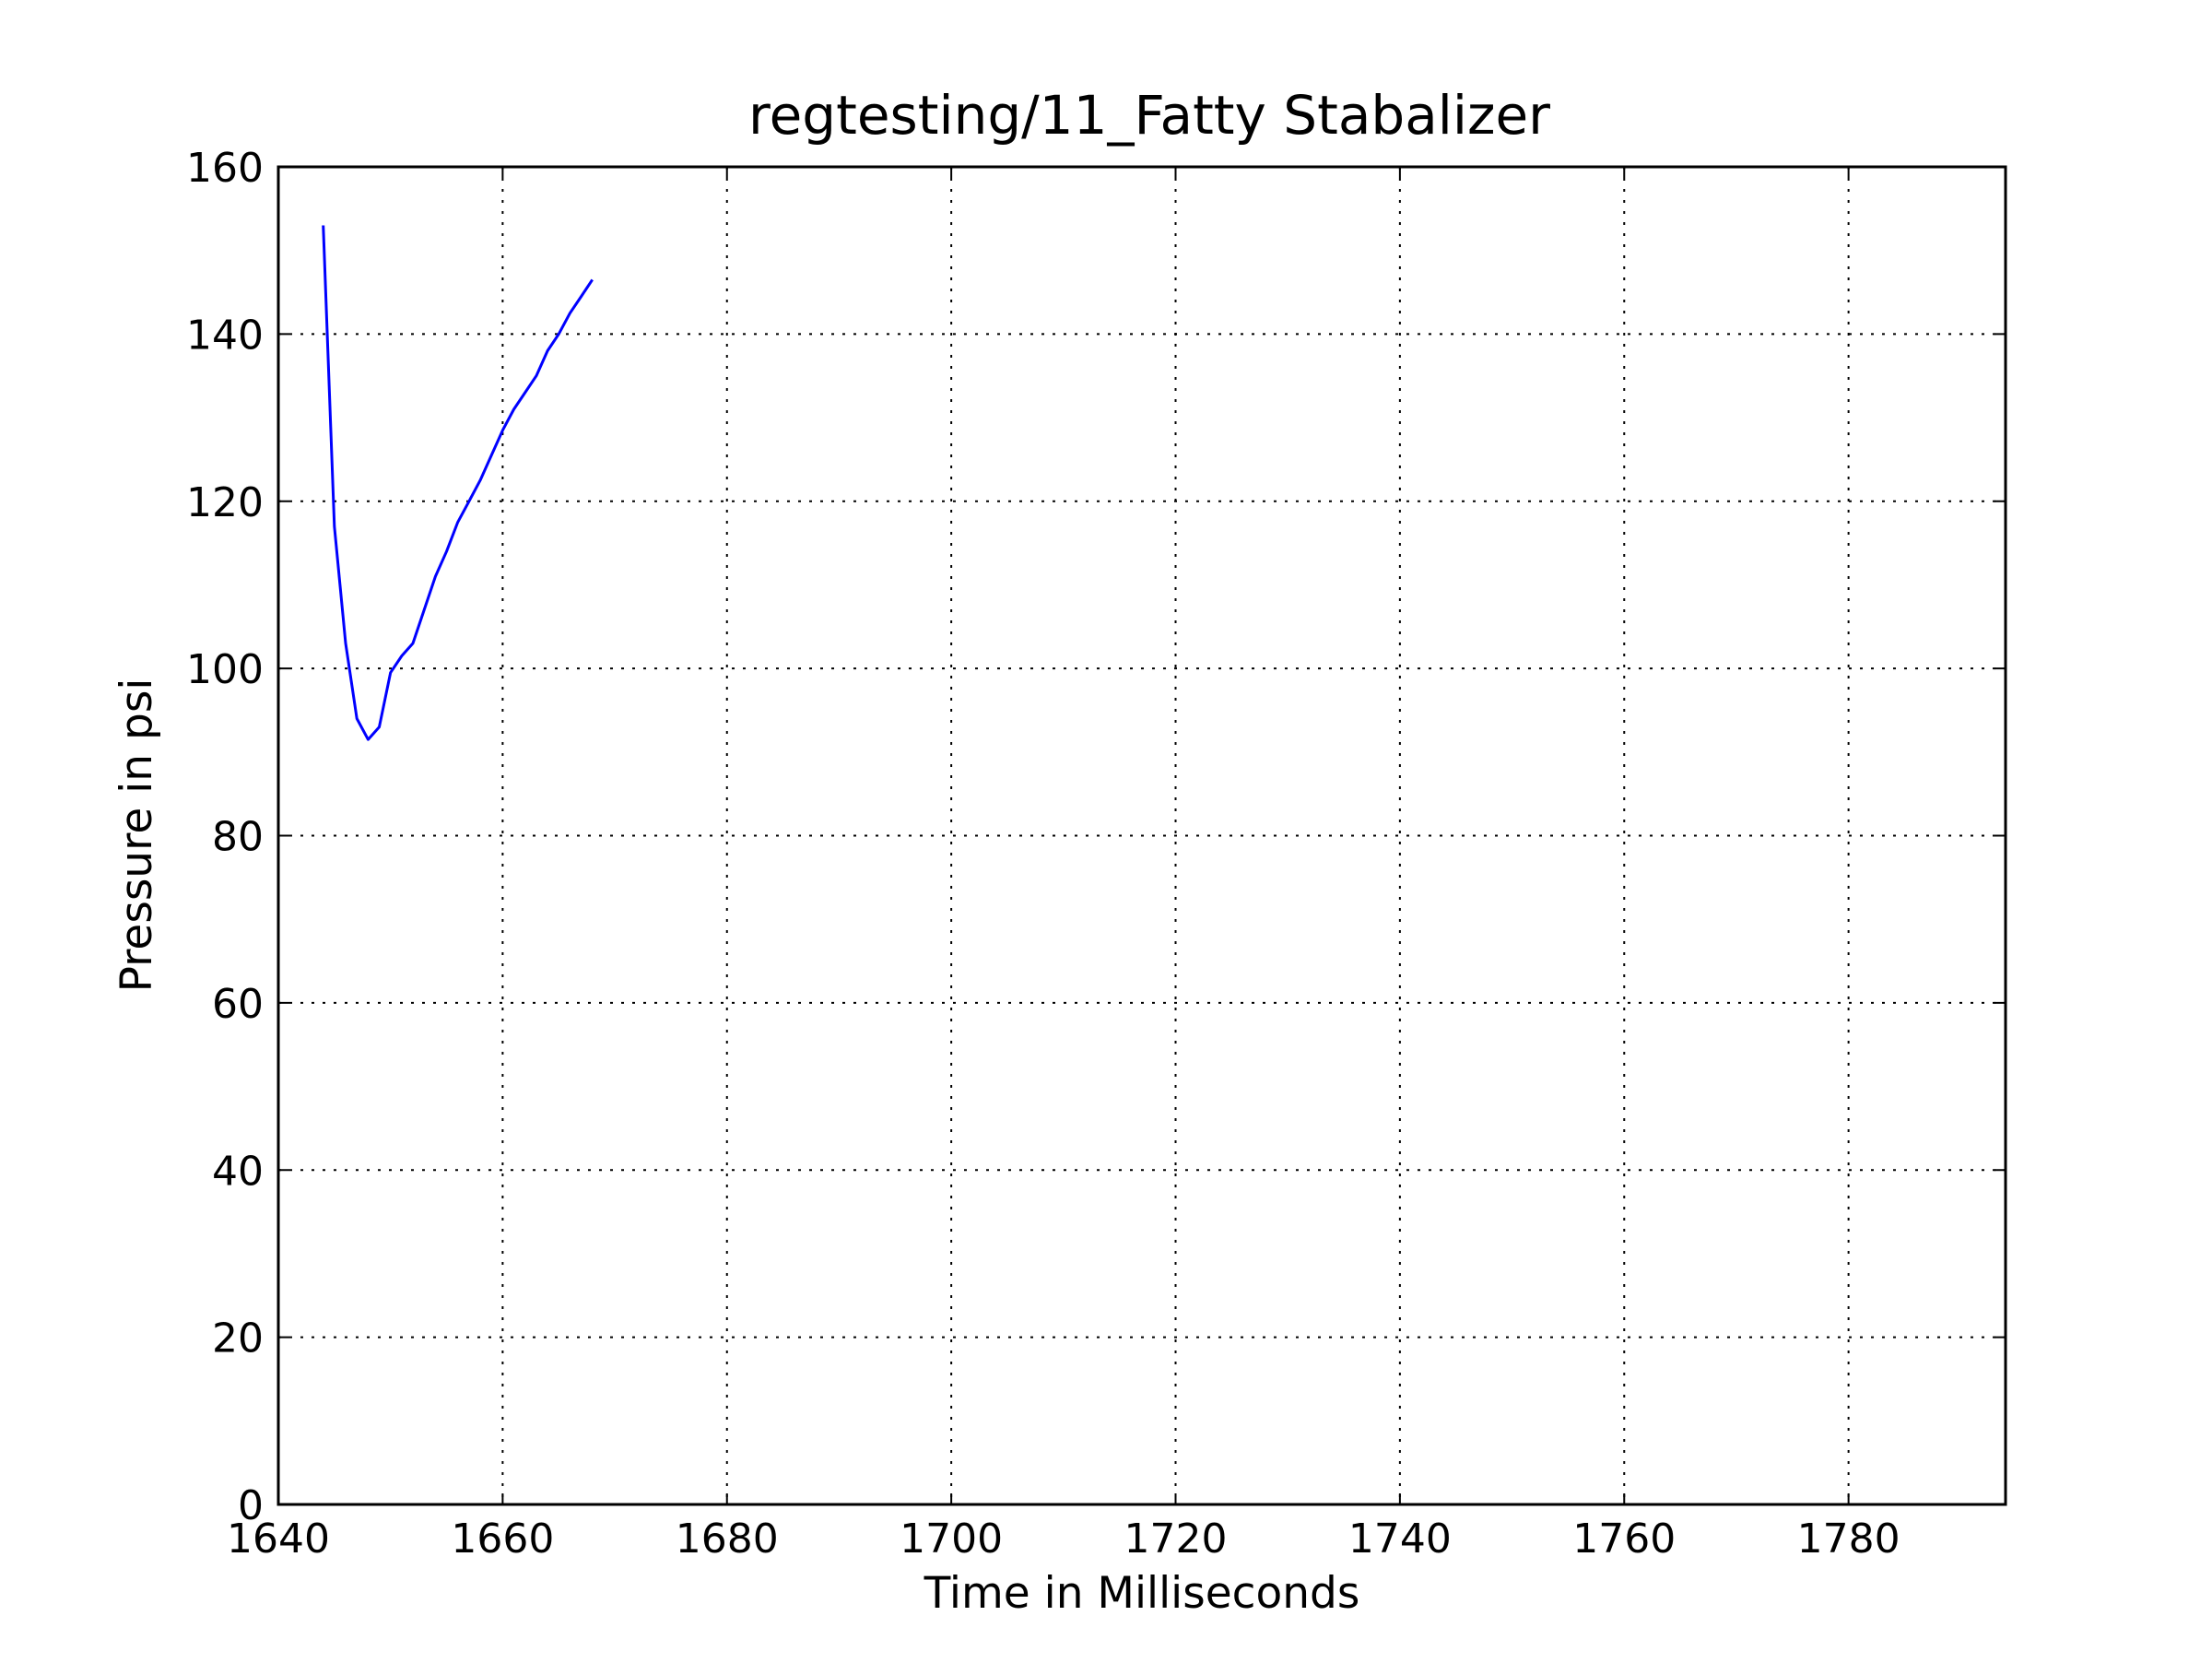 The height and width of the screenshot is (1663, 2212). Describe the element at coordinates (727, 1539) in the screenshot. I see `x-tick-label: 1680` at that location.